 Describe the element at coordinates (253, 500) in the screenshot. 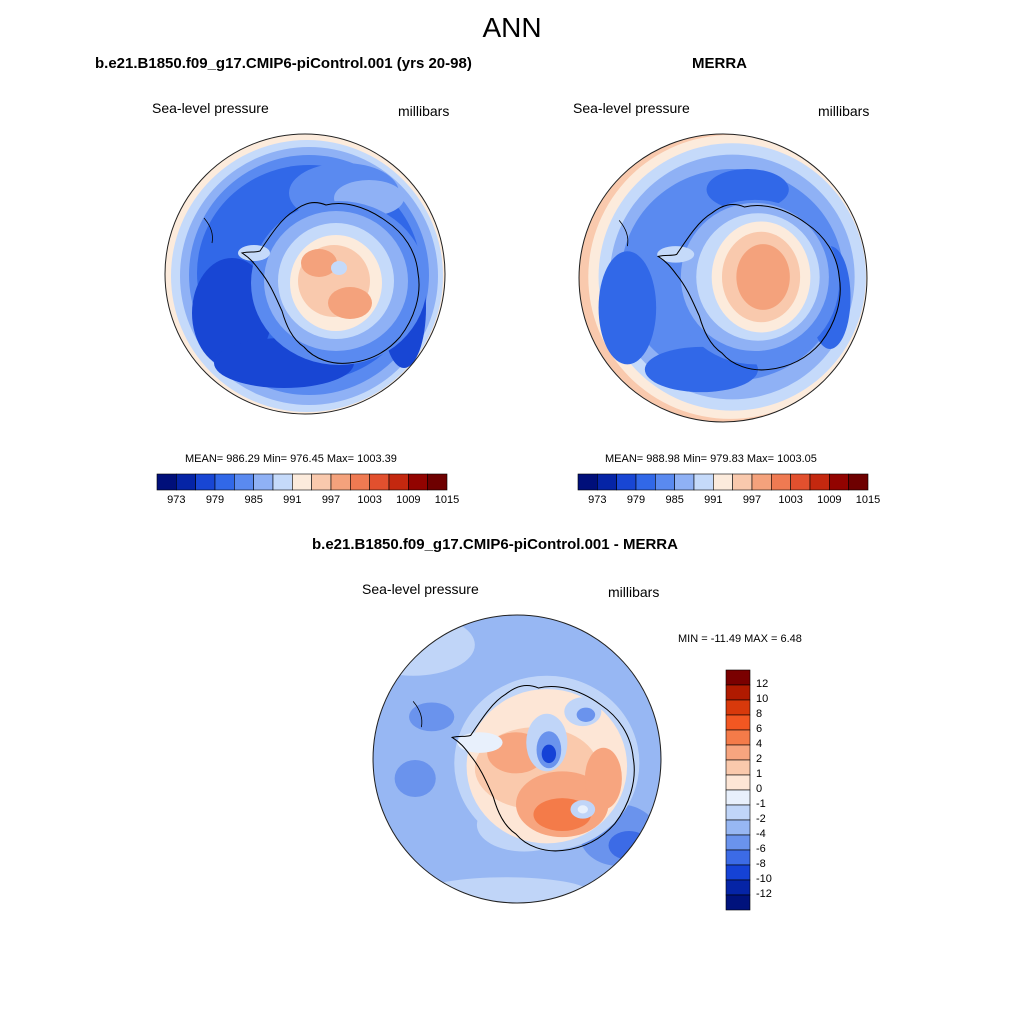

I see `model-colorbar-tick-label: 985` at that location.